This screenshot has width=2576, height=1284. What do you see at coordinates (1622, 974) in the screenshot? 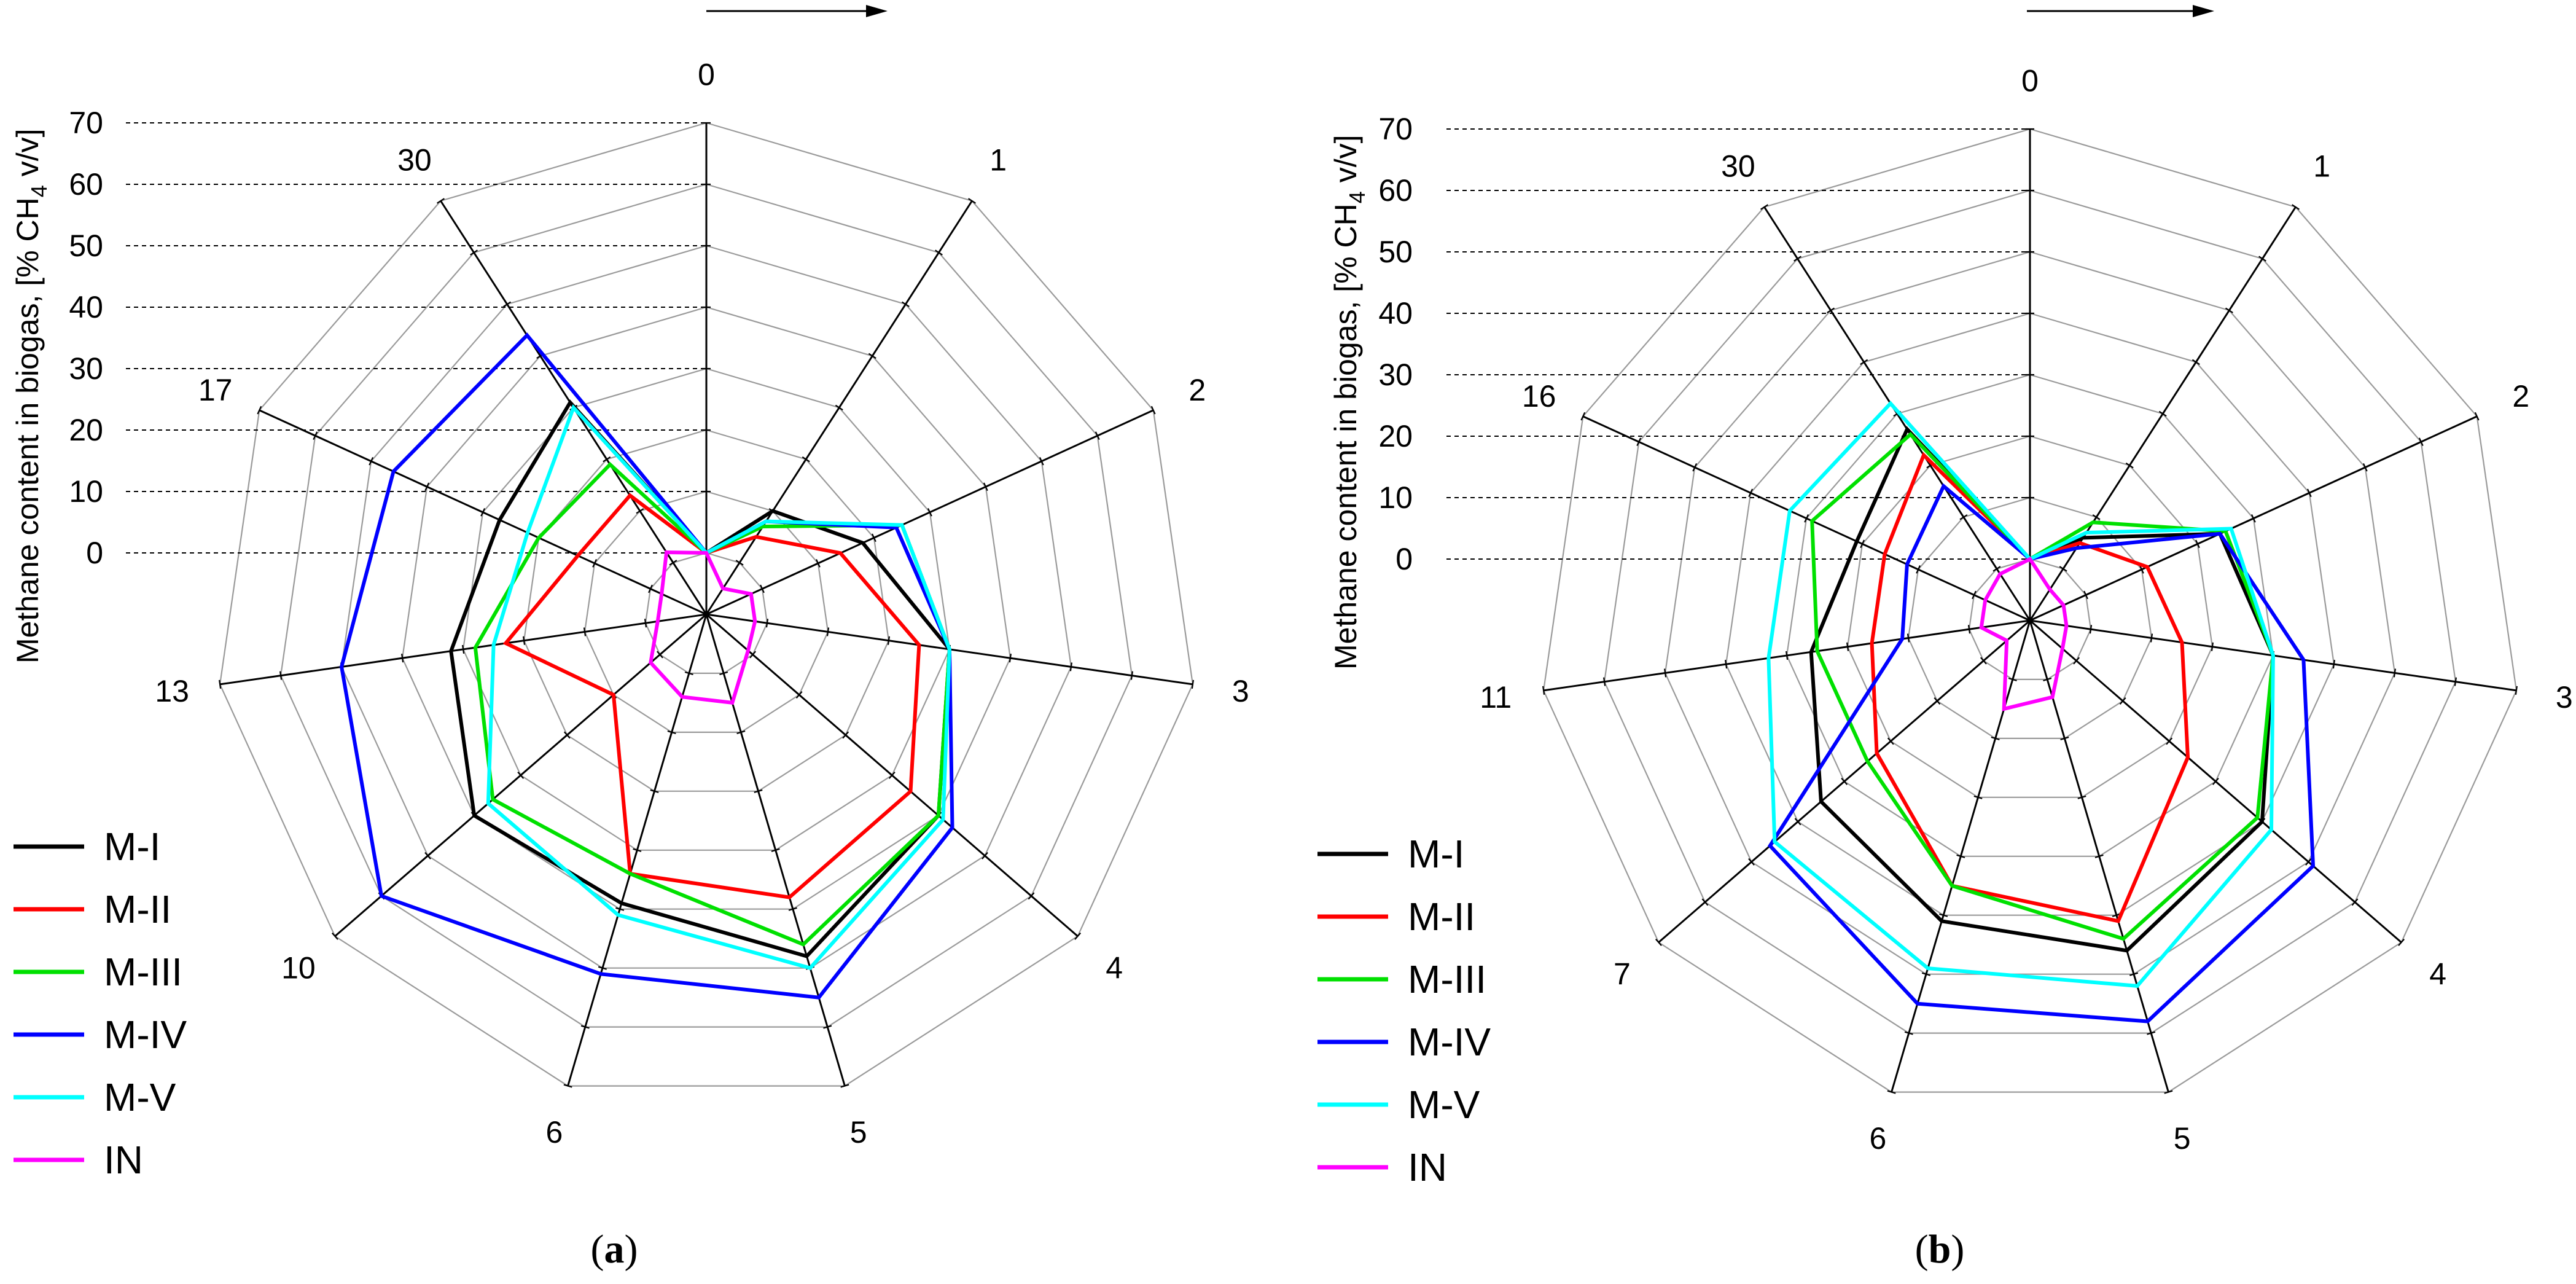
I see `category-label: 7` at bounding box center [1622, 974].